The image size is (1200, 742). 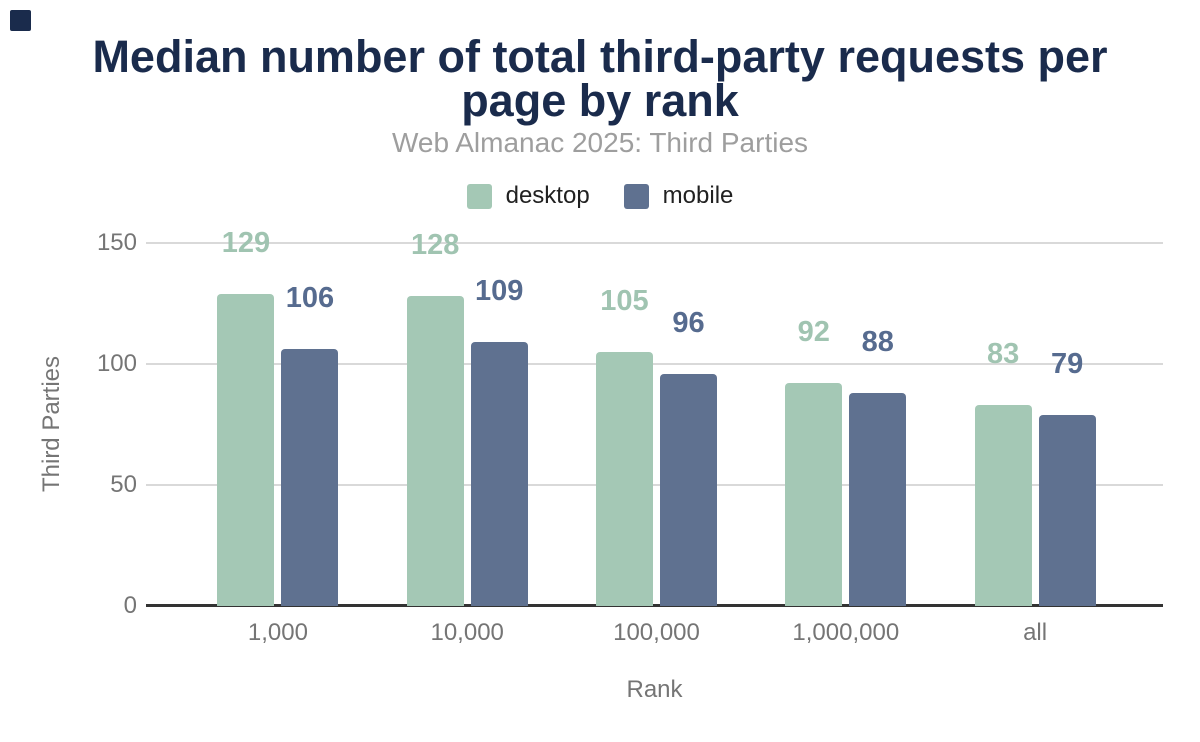 What do you see at coordinates (688, 322) in the screenshot?
I see `bar-value-label-mobile-2: 96` at bounding box center [688, 322].